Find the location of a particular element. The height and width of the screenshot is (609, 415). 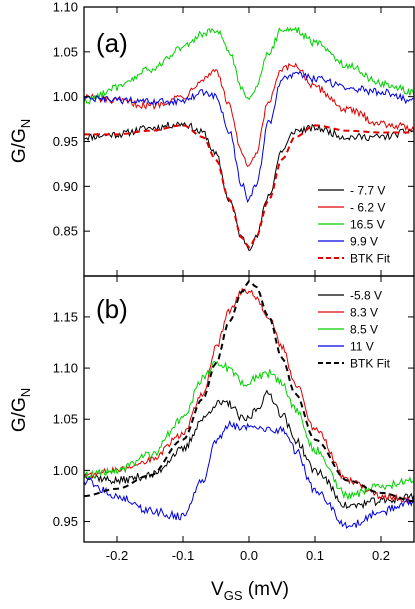

y-tick-label: 0.85 is located at coordinates (65, 231).